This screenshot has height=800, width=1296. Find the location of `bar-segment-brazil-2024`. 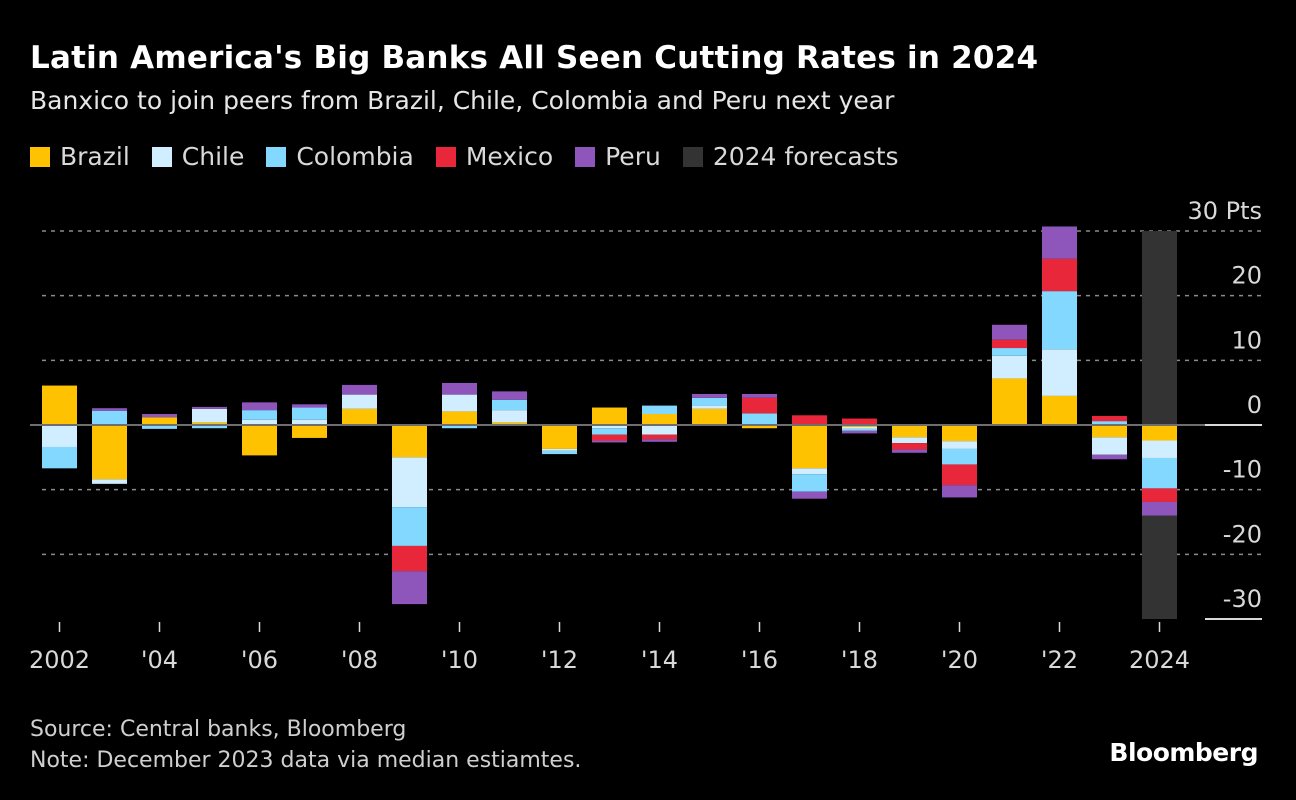

bar-segment-brazil-2024 is located at coordinates (1159, 433).